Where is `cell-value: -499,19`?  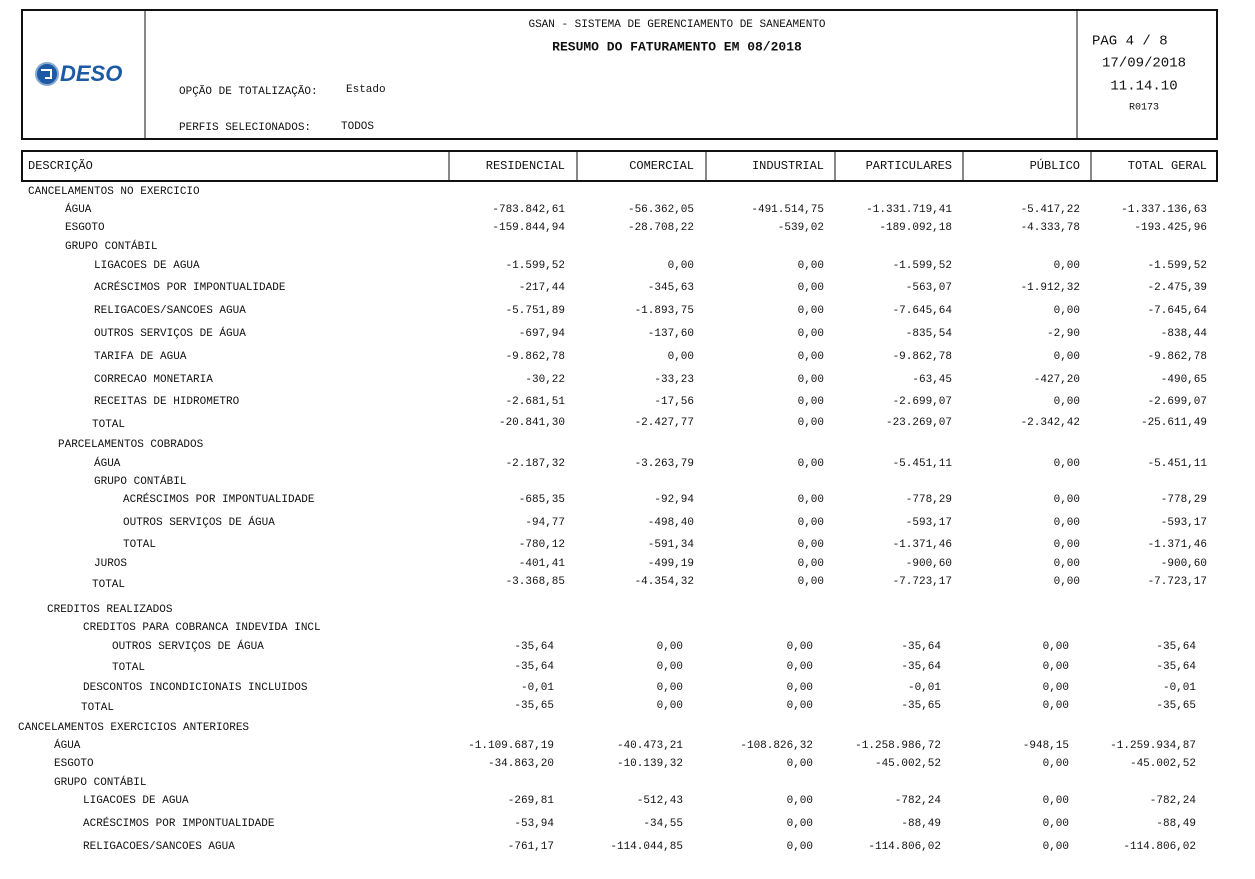
cell-value: -499,19 is located at coordinates (671, 564).